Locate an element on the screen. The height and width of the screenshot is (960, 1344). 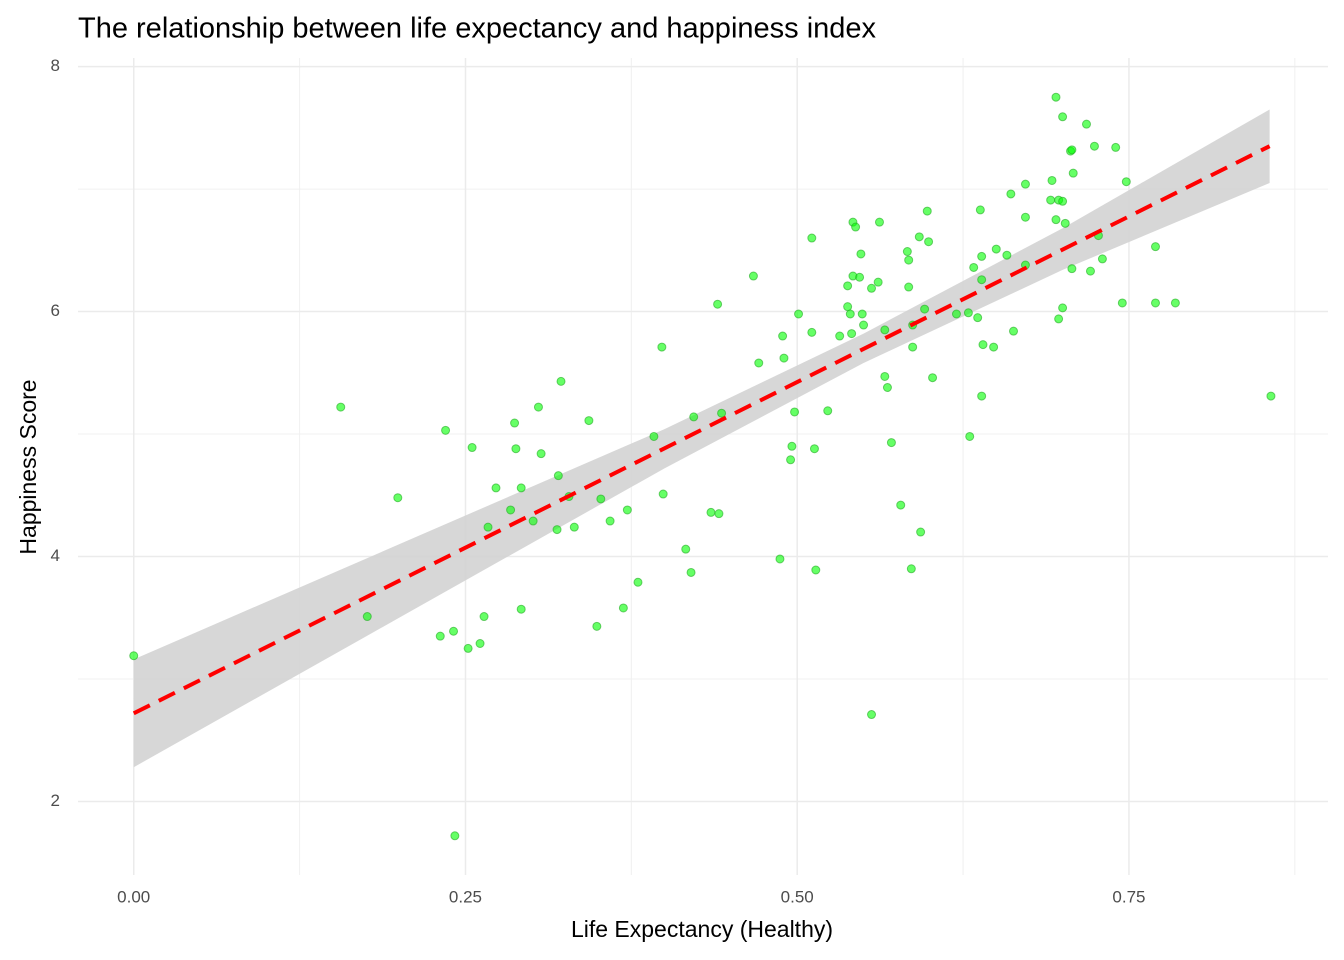
x-tick-label: 0.00 is located at coordinates (133, 896).